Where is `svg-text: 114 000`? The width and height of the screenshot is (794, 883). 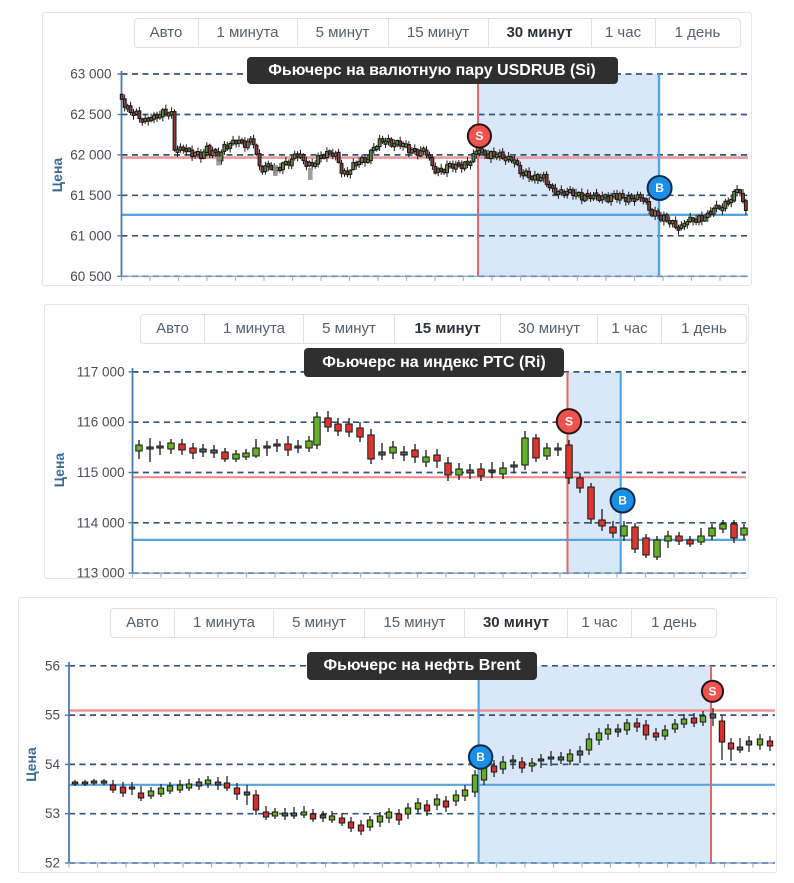 svg-text: 114 000 is located at coordinates (101, 522).